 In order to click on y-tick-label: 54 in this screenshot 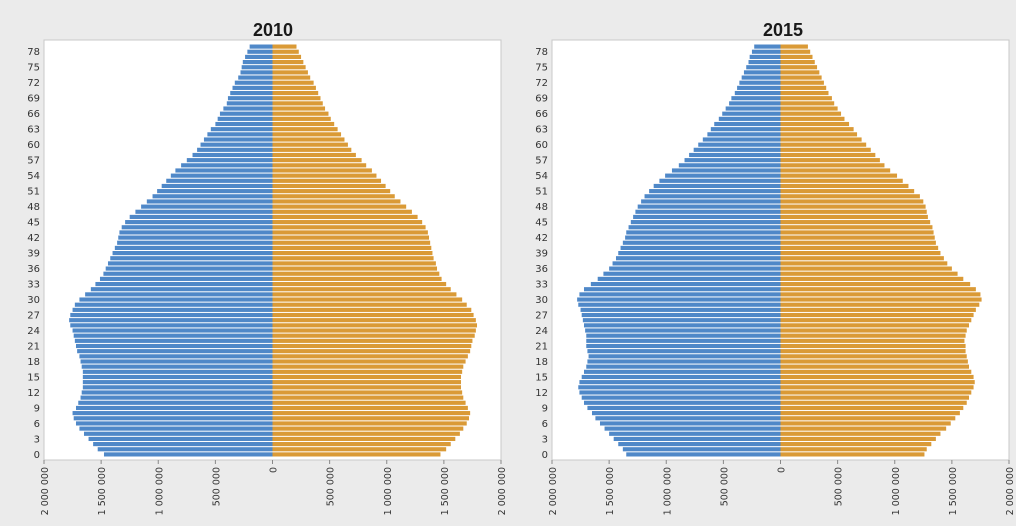, I will do `click(33, 176)`.